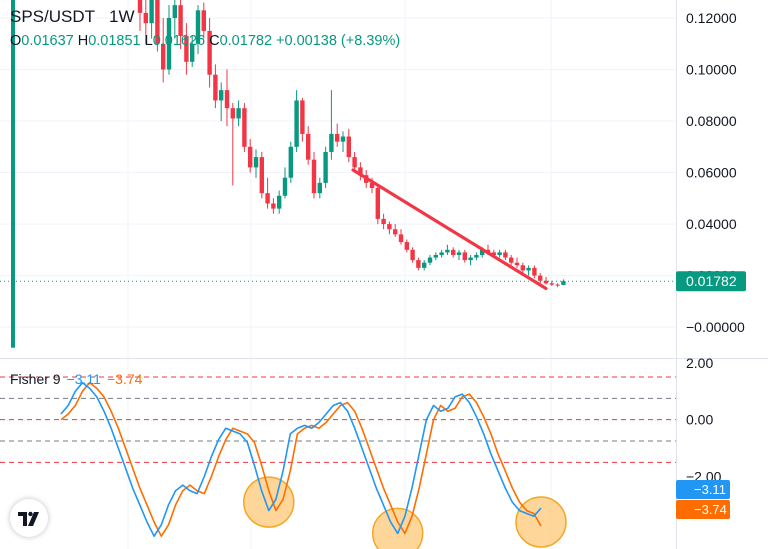 The height and width of the screenshot is (549, 768). Describe the element at coordinates (711, 18) in the screenshot. I see `price-tick-label: 0.12000` at that location.